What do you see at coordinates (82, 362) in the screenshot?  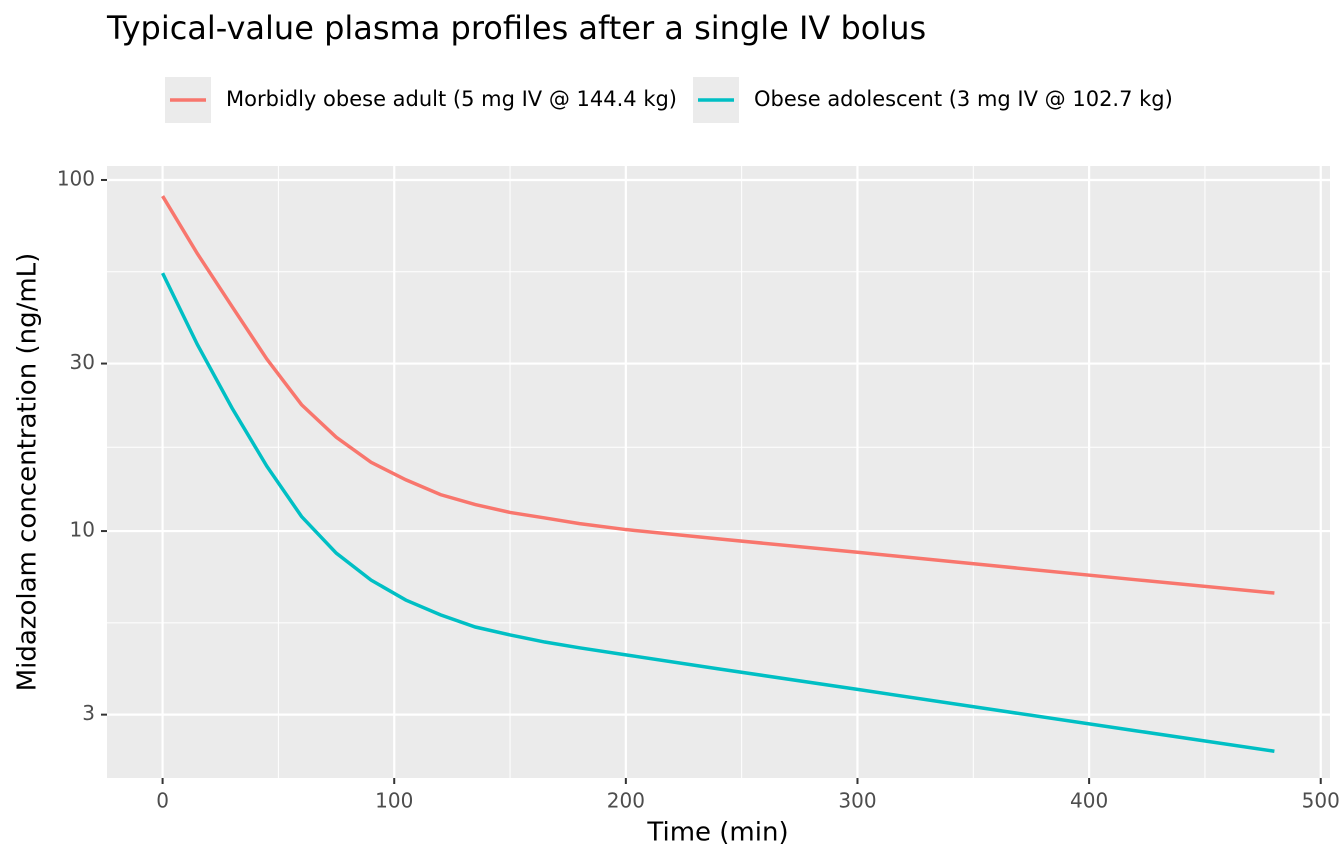 I see `y-tick-label: 30` at bounding box center [82, 362].